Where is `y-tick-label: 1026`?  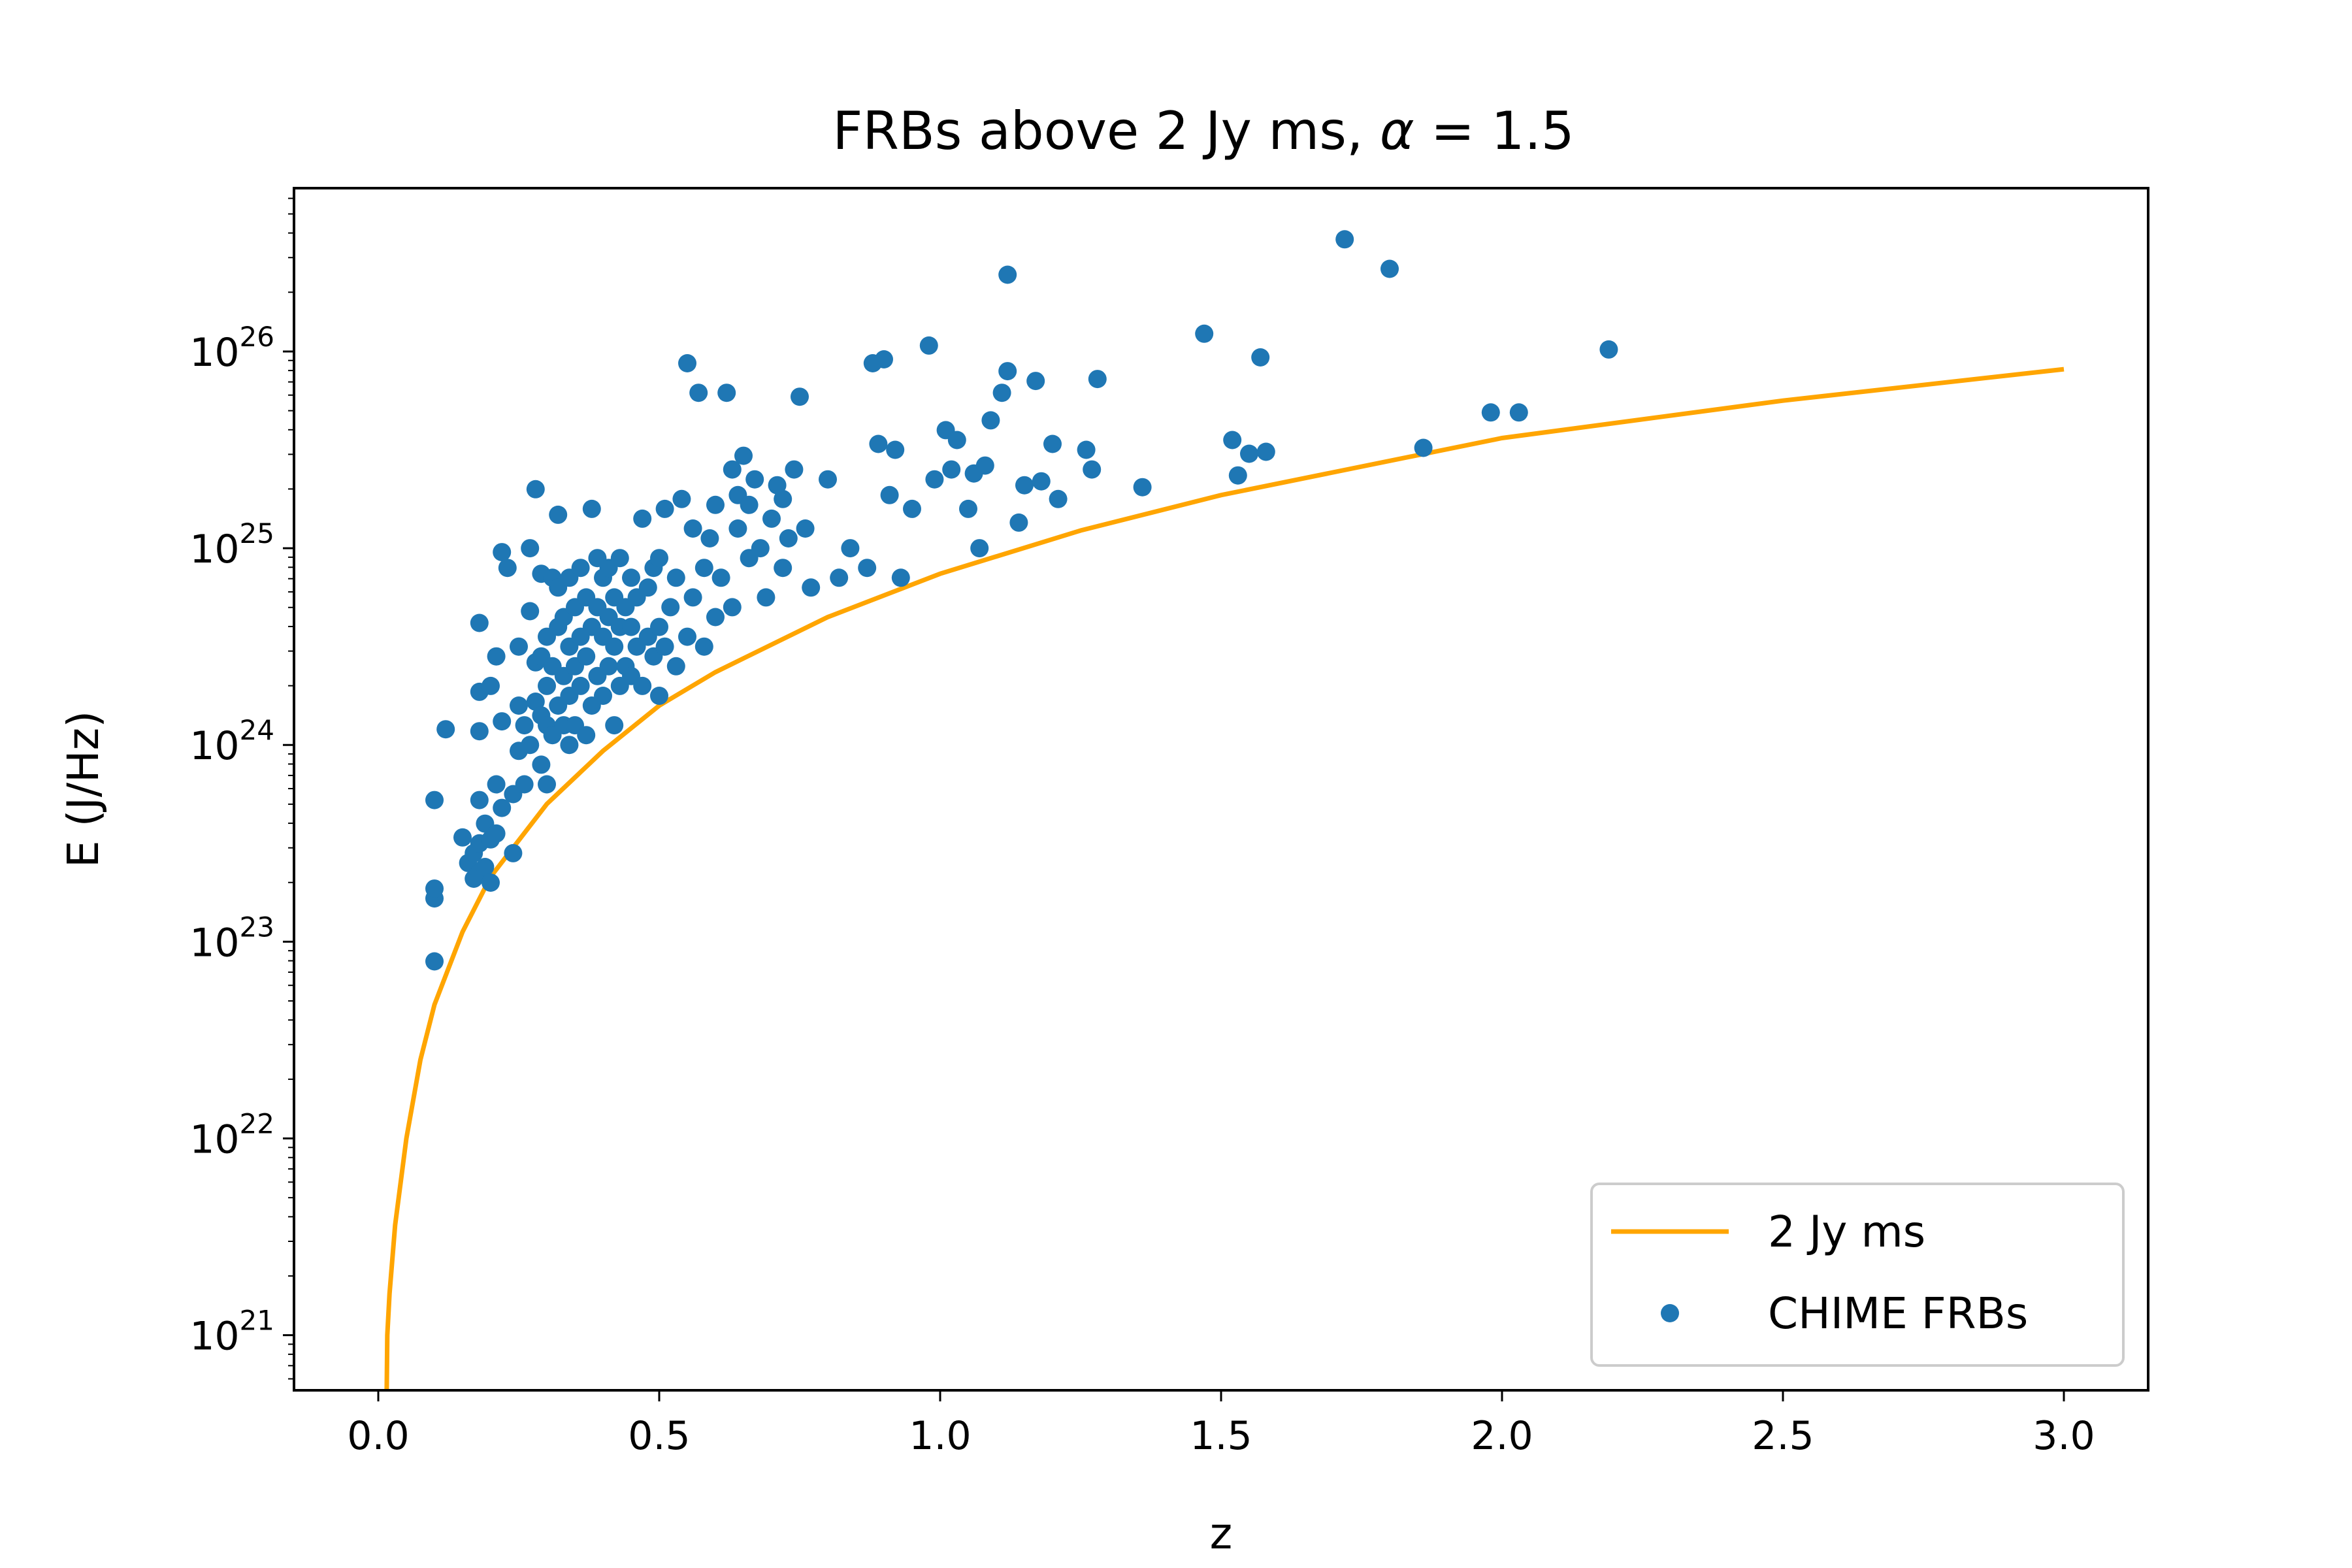
y-tick-label: 1026 is located at coordinates (231, 348).